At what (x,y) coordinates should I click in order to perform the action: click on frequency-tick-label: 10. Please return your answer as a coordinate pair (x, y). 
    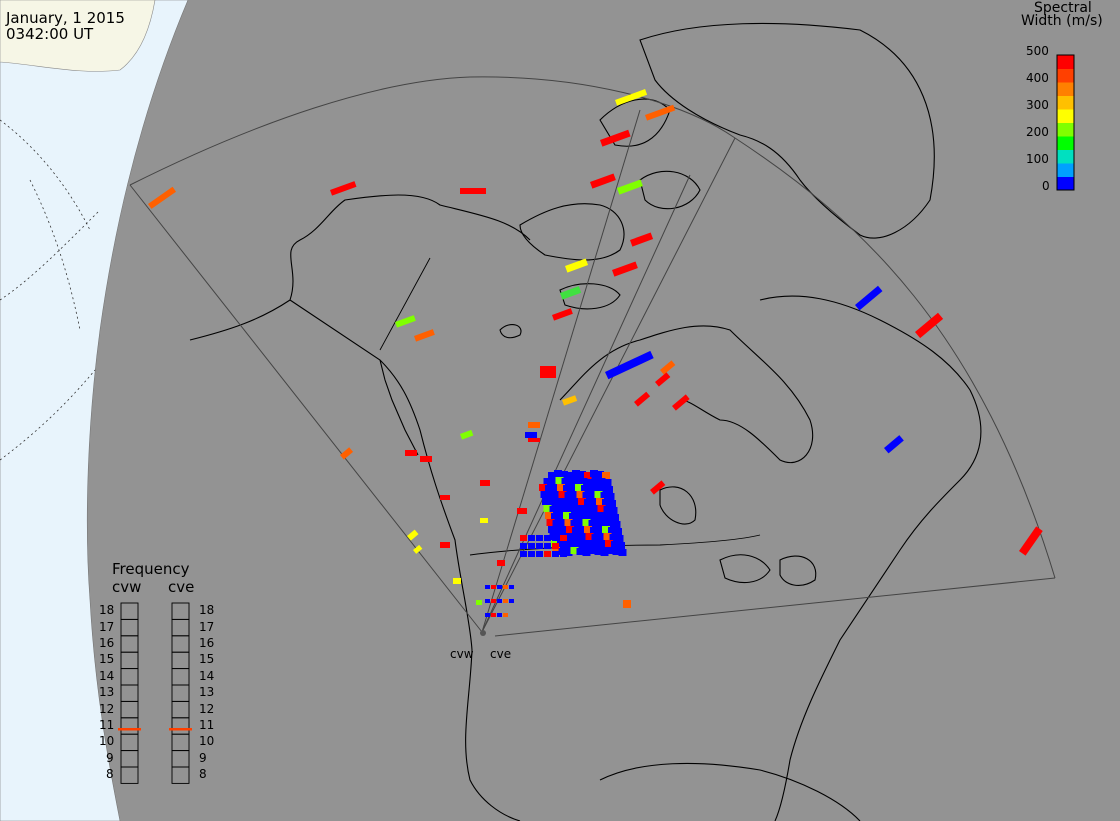
    Looking at the image, I should click on (207, 741).